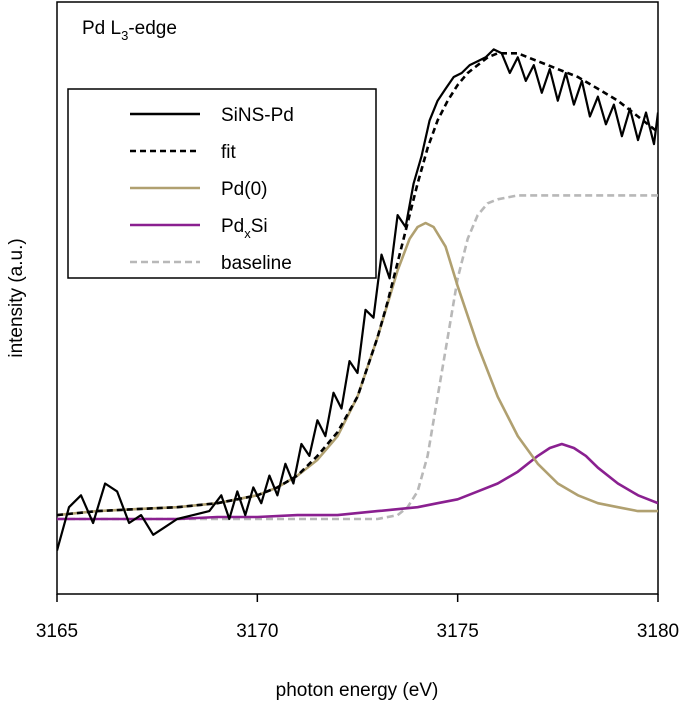  Describe the element at coordinates (16, 297) in the screenshot. I see `y-axis-label: intensity (a.u.)` at that location.